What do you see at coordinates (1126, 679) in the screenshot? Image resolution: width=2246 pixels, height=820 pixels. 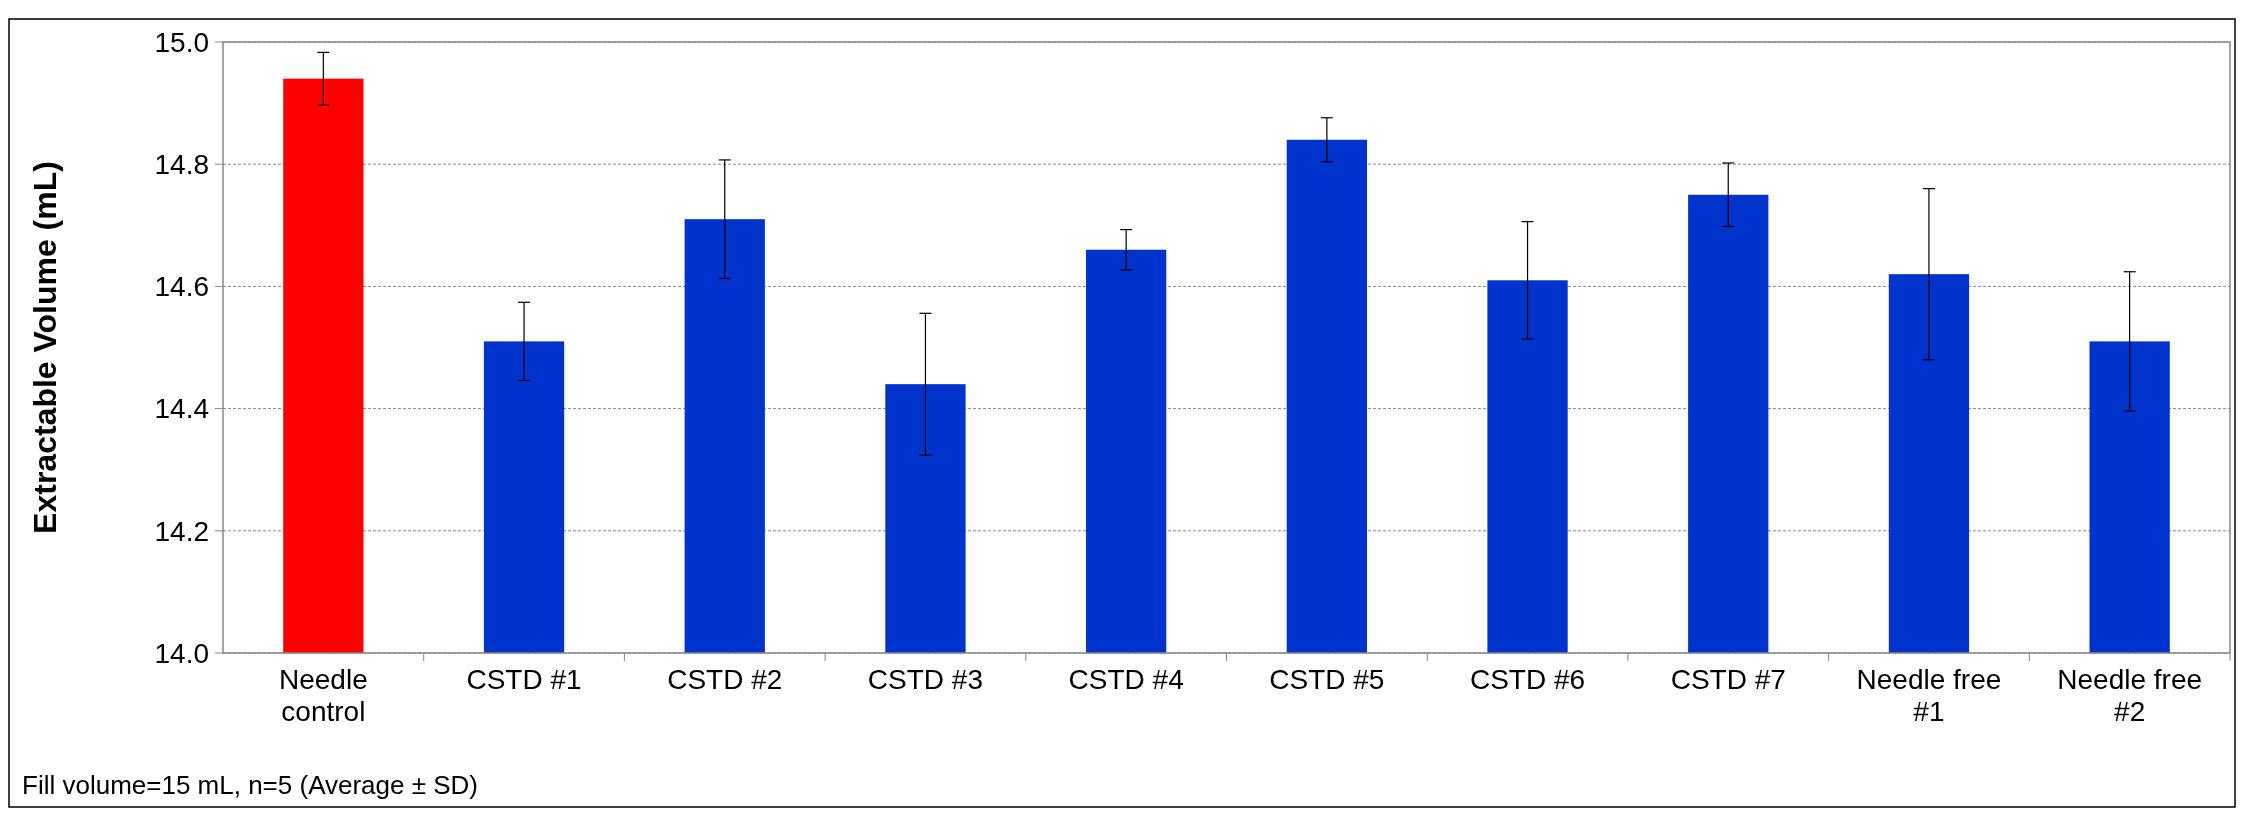 I see `x-tick-label: CSTD #4` at bounding box center [1126, 679].